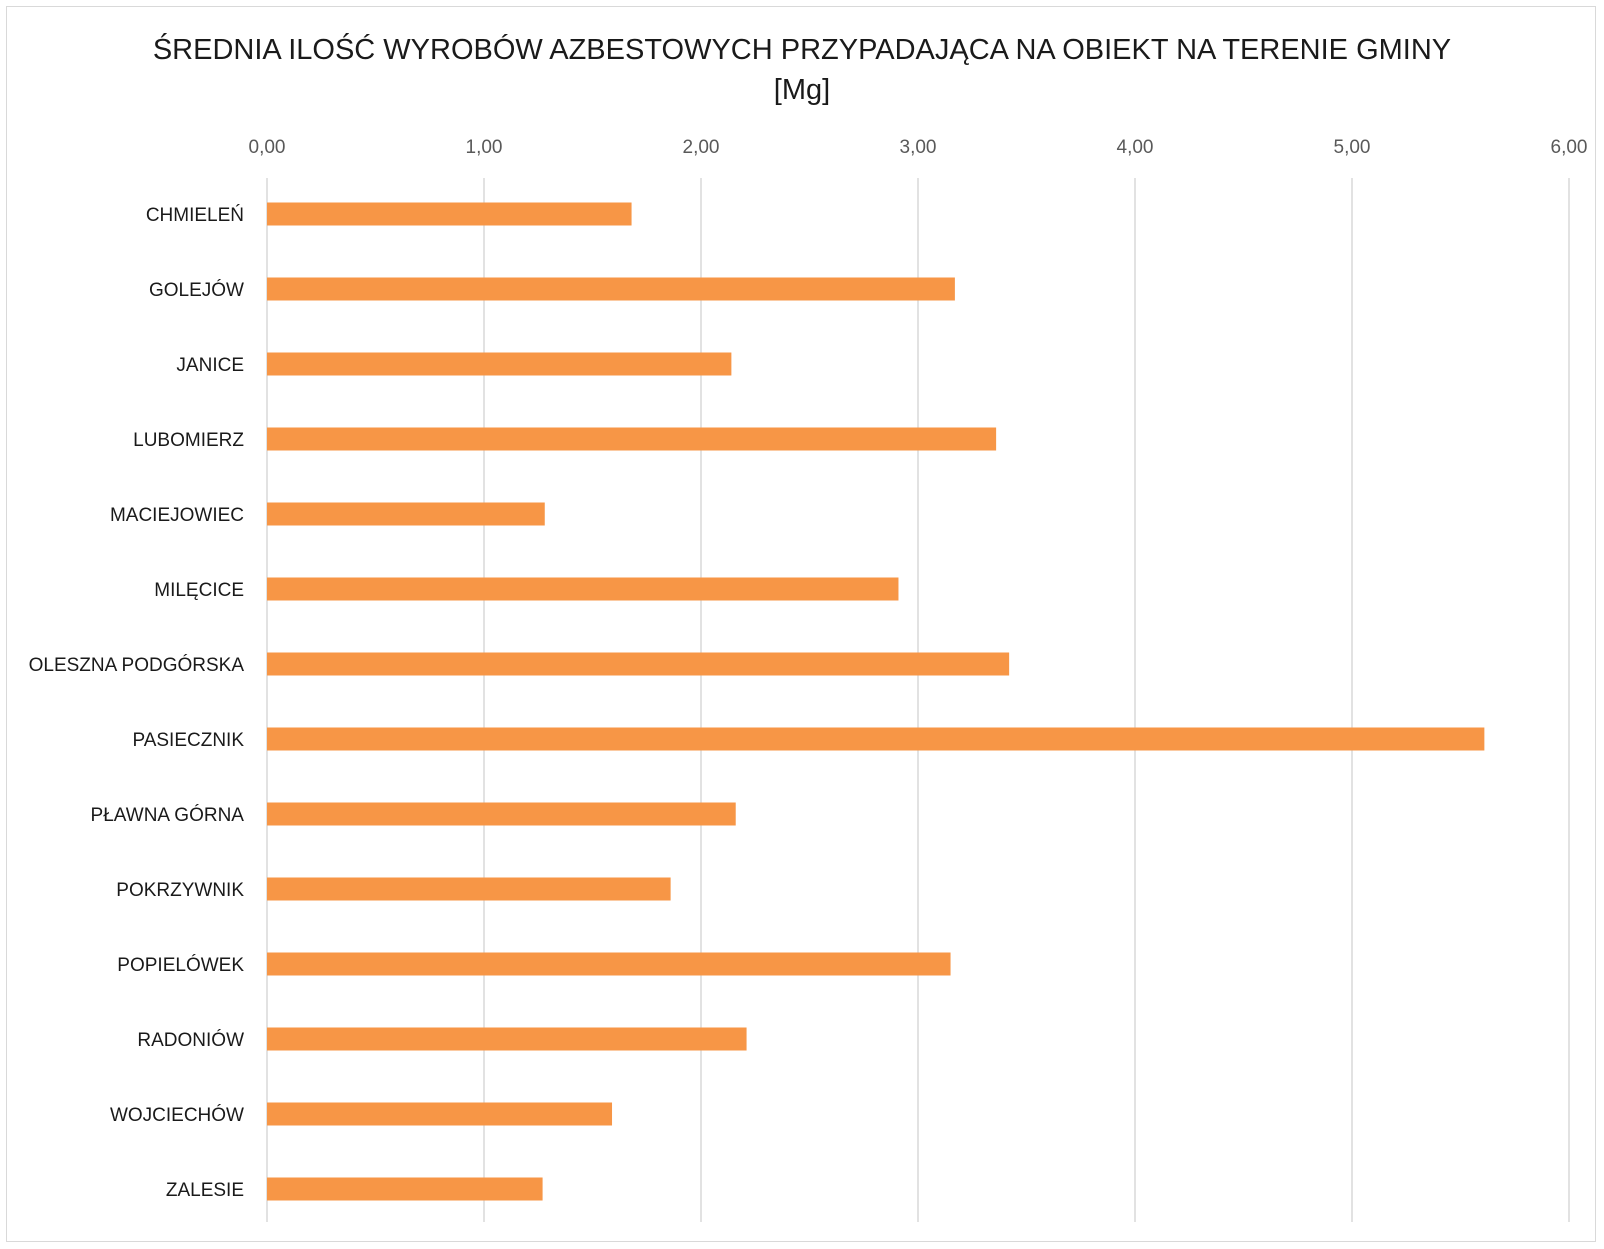 Image resolution: width=1604 pixels, height=1249 pixels. What do you see at coordinates (196, 290) in the screenshot?
I see `category-label: GOLEJÓW` at bounding box center [196, 290].